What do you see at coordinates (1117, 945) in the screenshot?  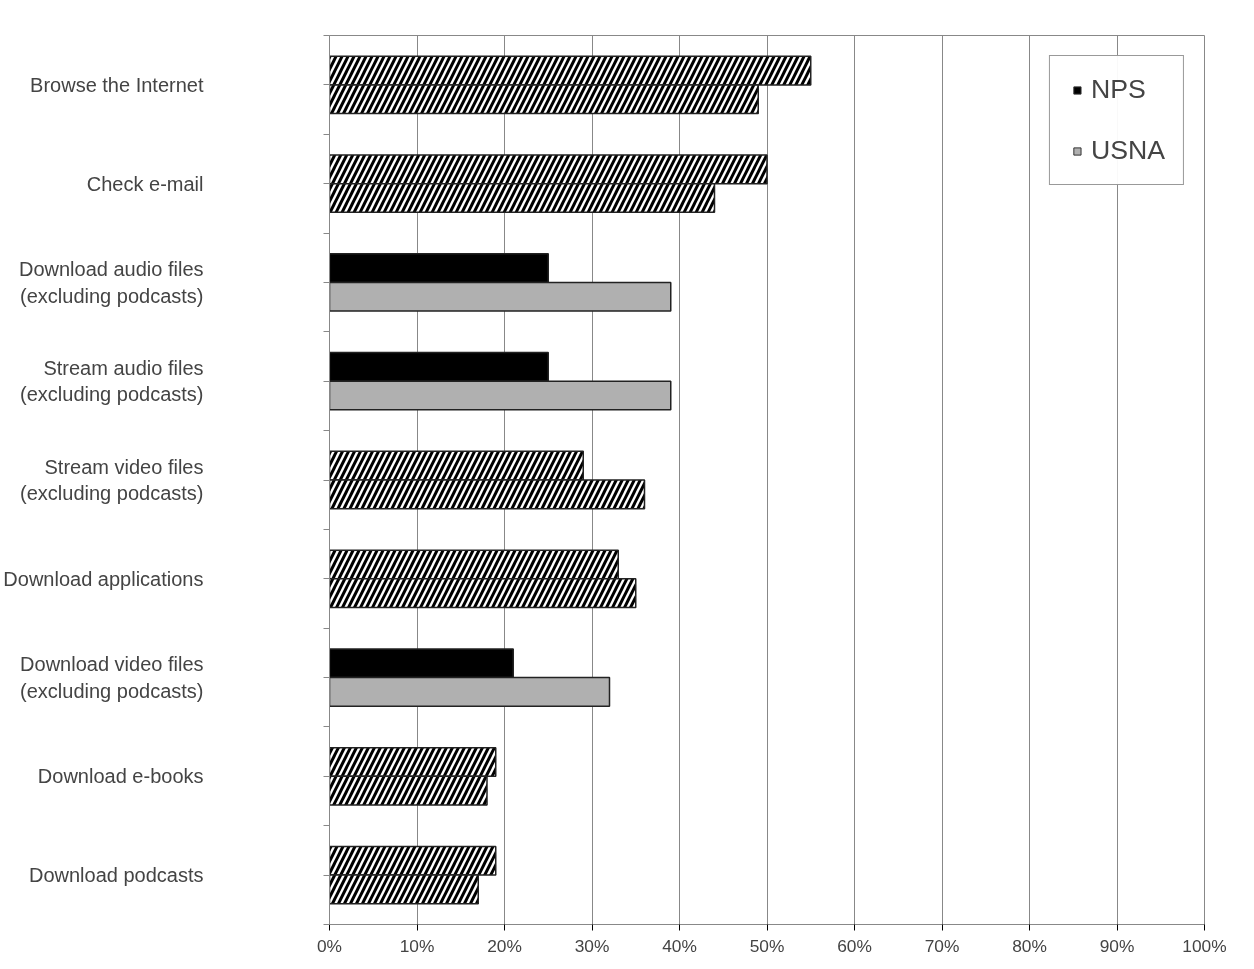 I see `x-tick-label: 90%` at bounding box center [1117, 945].